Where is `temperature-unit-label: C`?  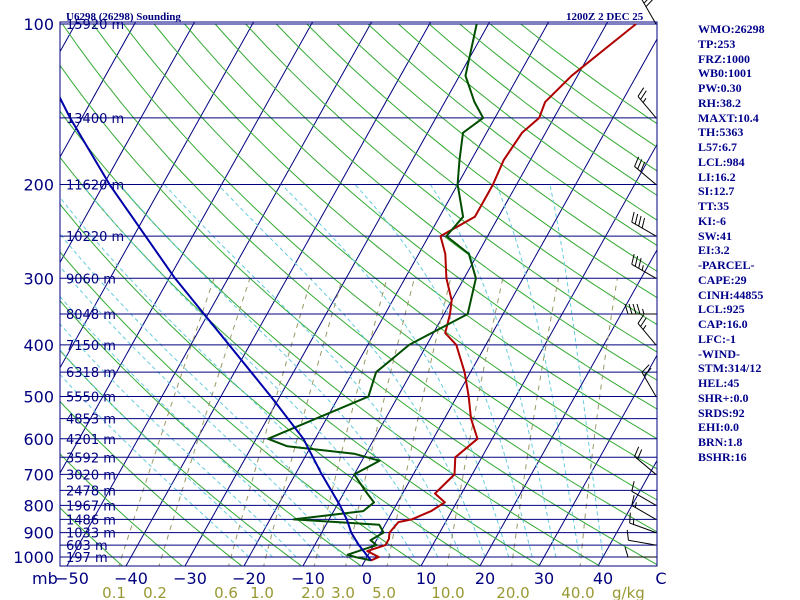
temperature-unit-label: C is located at coordinates (660, 578).